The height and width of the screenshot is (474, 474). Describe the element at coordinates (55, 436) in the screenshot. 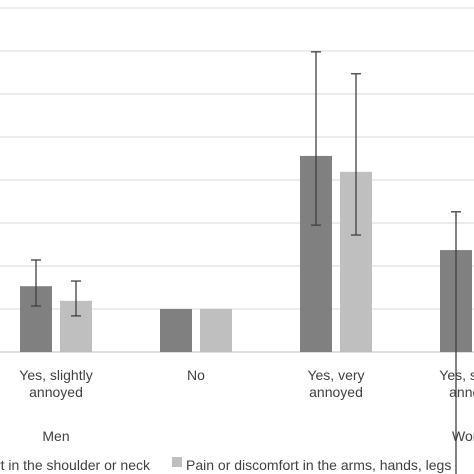

I see `group-label: Men` at that location.